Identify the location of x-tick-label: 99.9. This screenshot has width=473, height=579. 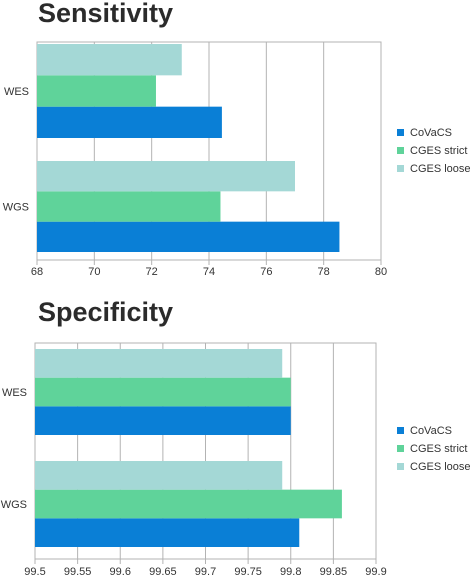
(375, 572).